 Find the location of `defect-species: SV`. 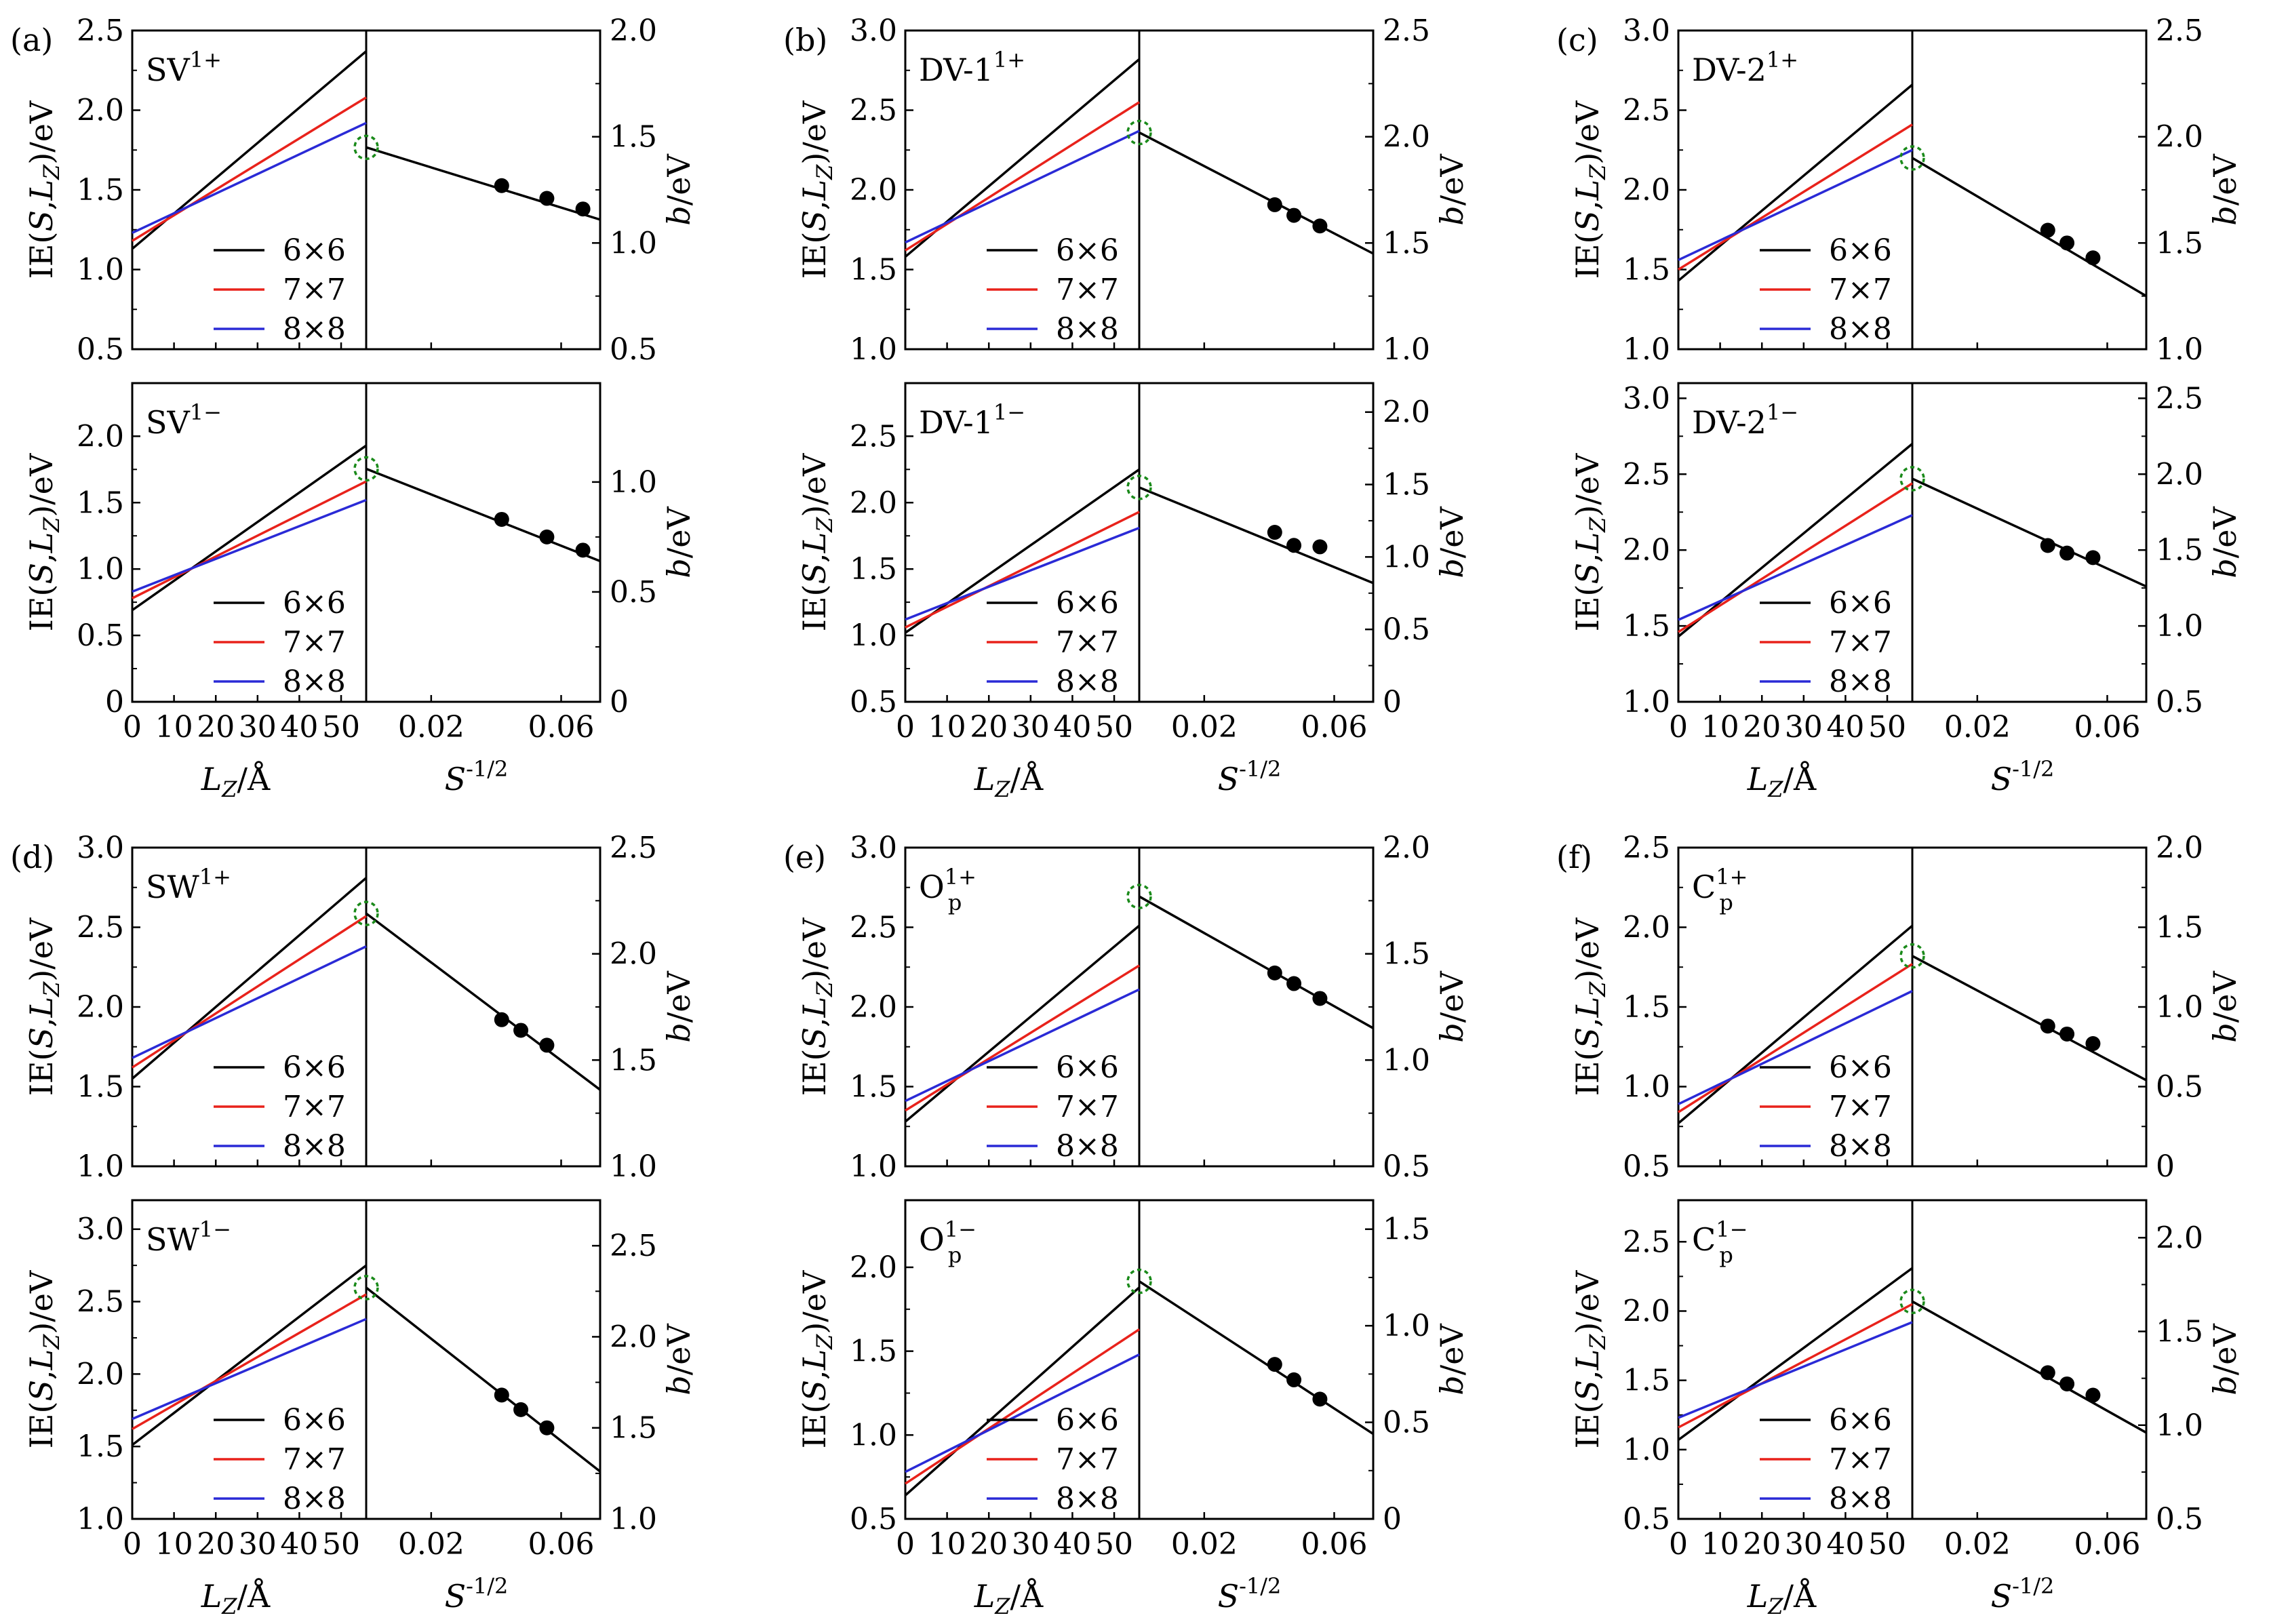

defect-species: SV is located at coordinates (168, 70).